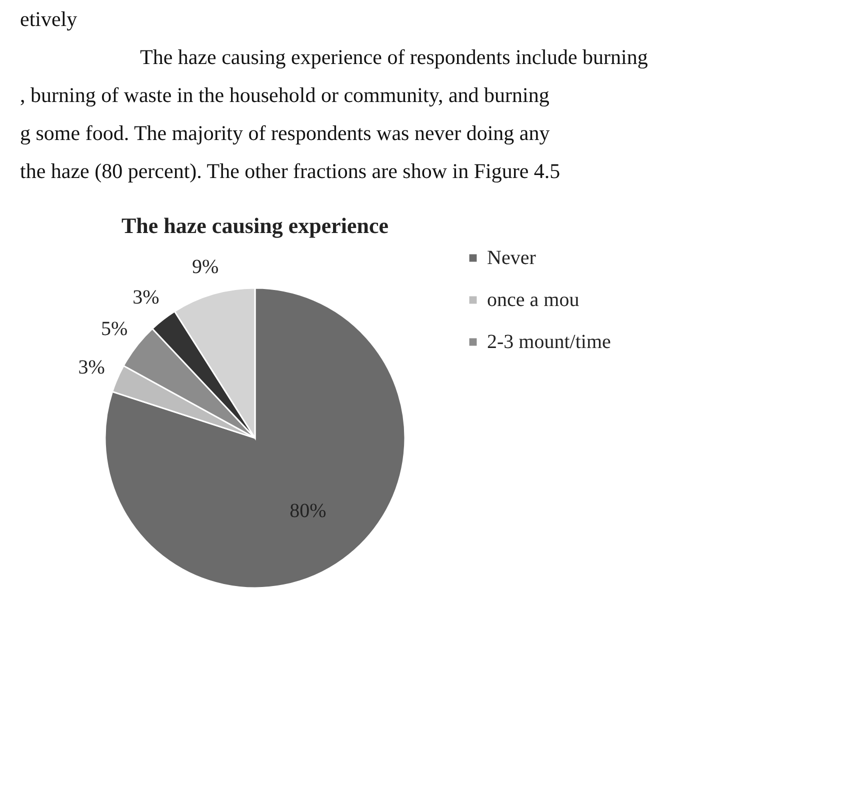 This screenshot has width=845, height=806. Describe the element at coordinates (114, 329) in the screenshot. I see `data-label: 5%` at that location.